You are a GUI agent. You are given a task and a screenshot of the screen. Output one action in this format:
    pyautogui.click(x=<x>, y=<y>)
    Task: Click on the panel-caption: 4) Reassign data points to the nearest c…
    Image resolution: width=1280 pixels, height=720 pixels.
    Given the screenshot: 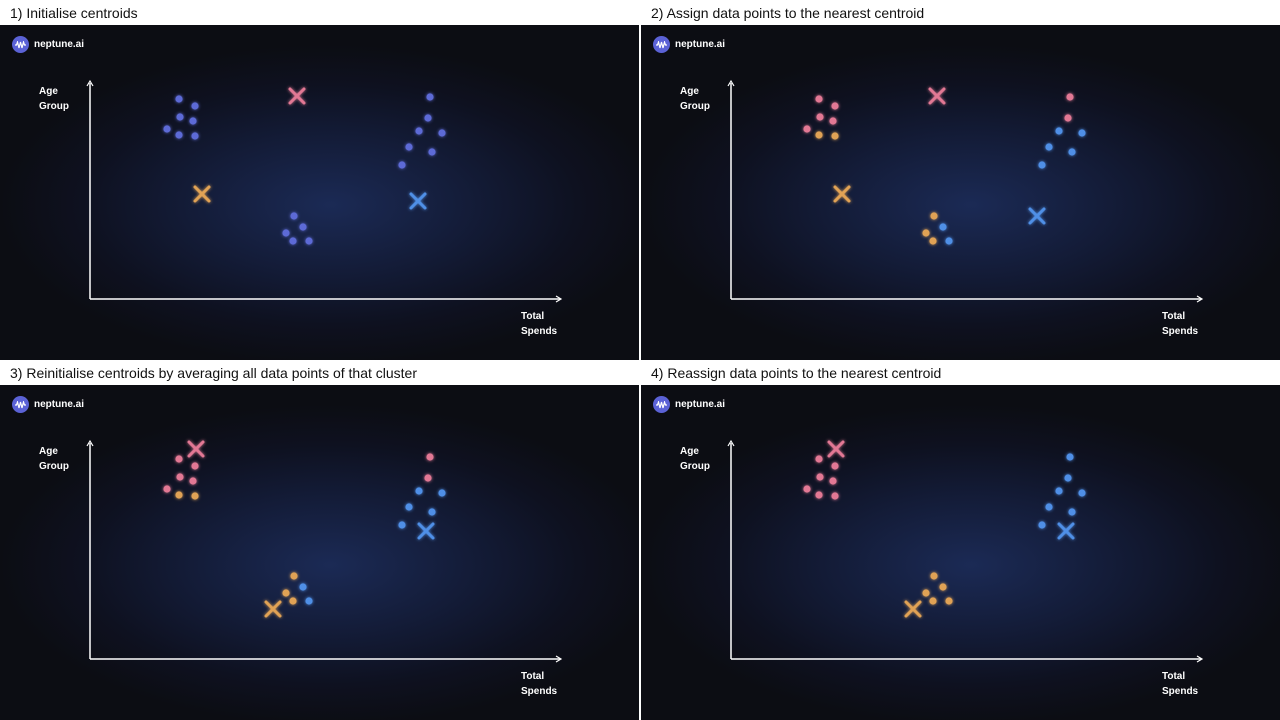 What is the action you would take?
    pyautogui.click(x=796, y=373)
    